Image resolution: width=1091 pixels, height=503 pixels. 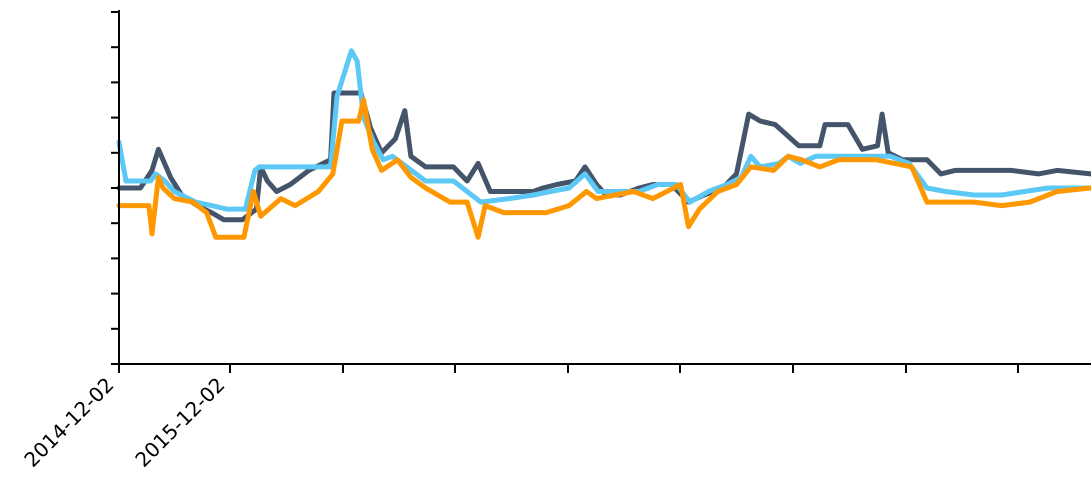 What do you see at coordinates (68, 422) in the screenshot?
I see `x-tick-label: 2014-12-02` at bounding box center [68, 422].